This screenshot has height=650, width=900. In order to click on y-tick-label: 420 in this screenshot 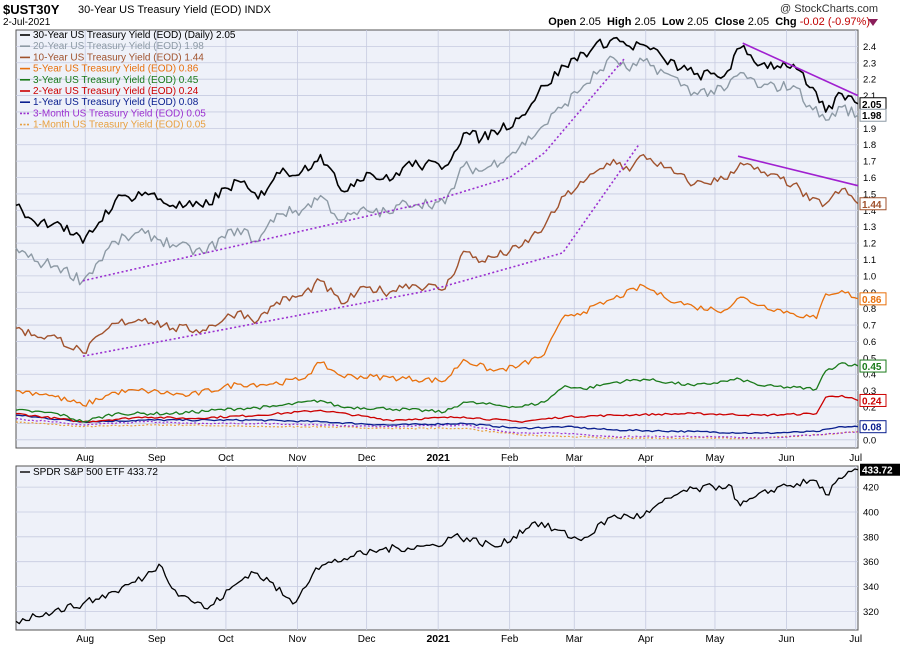, I will do `click(871, 488)`.